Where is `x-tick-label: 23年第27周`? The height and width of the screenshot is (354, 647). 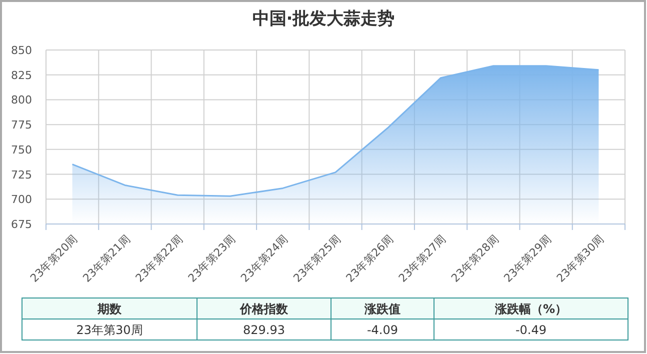 x-tick-label: 23年第27周 is located at coordinates (422, 258).